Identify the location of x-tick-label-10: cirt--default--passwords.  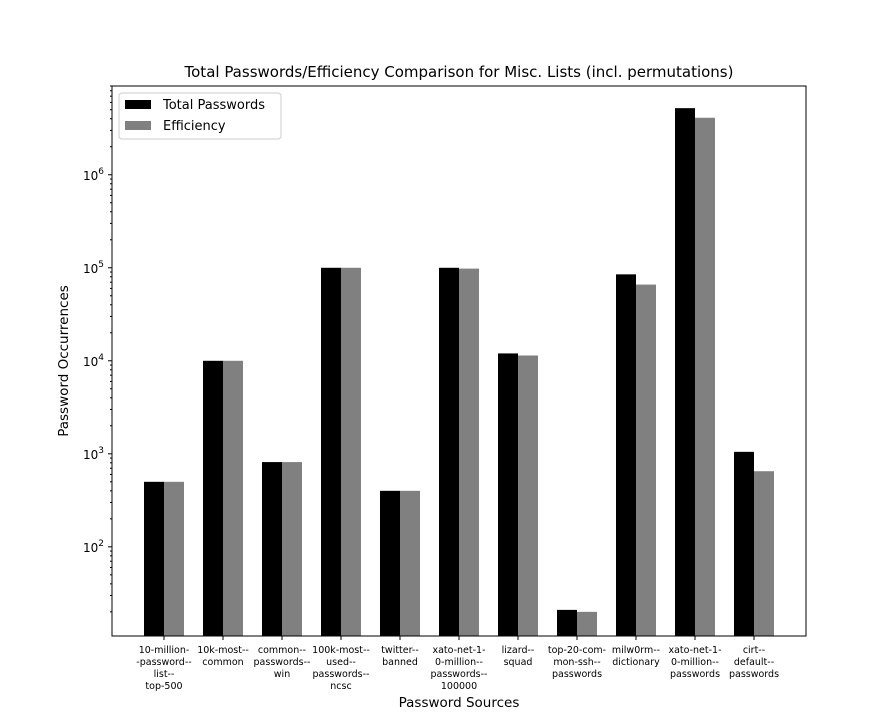
(754, 662).